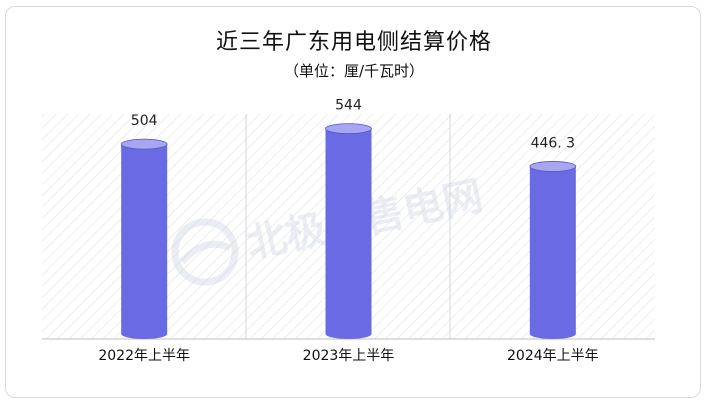  I want to click on data-label: 504, so click(144, 121).